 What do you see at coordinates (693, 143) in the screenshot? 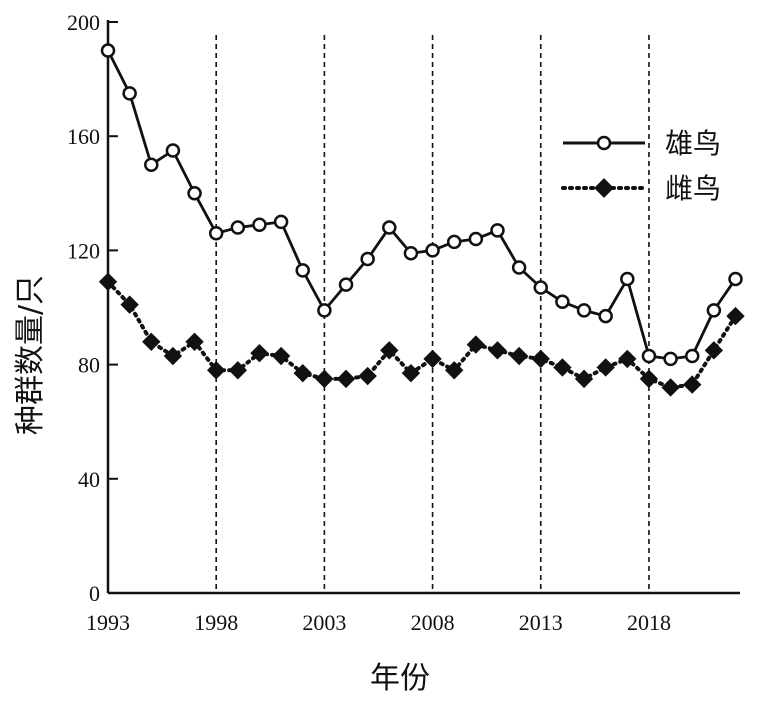
I see `legend-label-male: 雄鸟` at bounding box center [693, 143].